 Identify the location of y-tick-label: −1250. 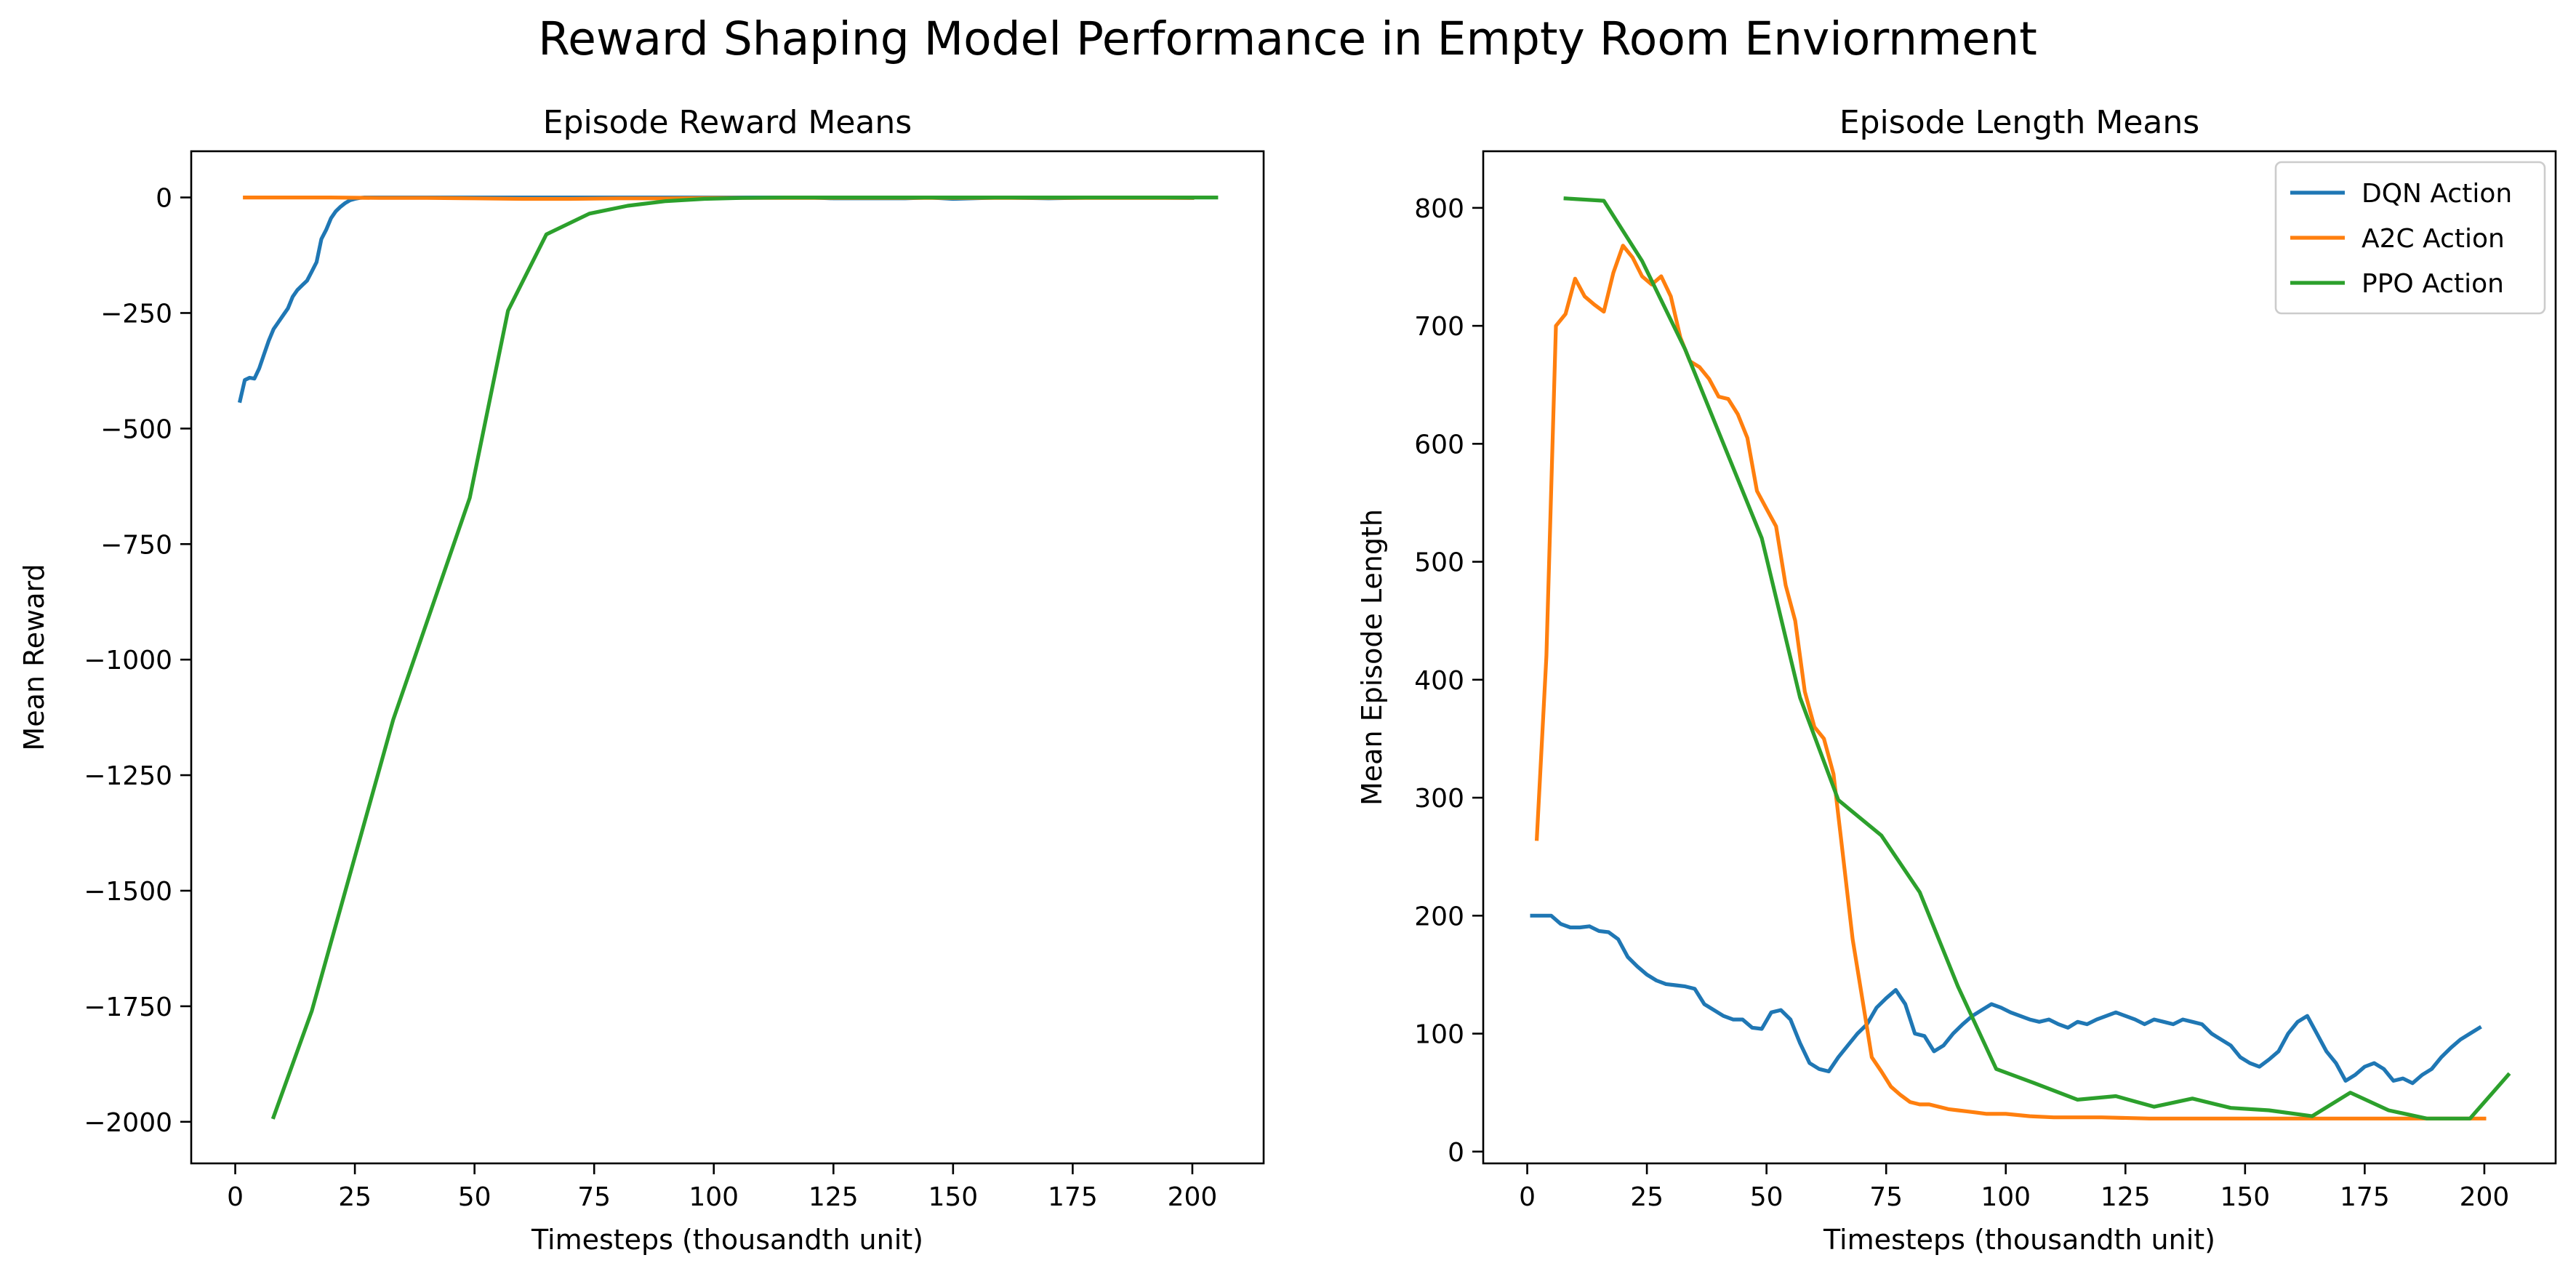
(128, 776).